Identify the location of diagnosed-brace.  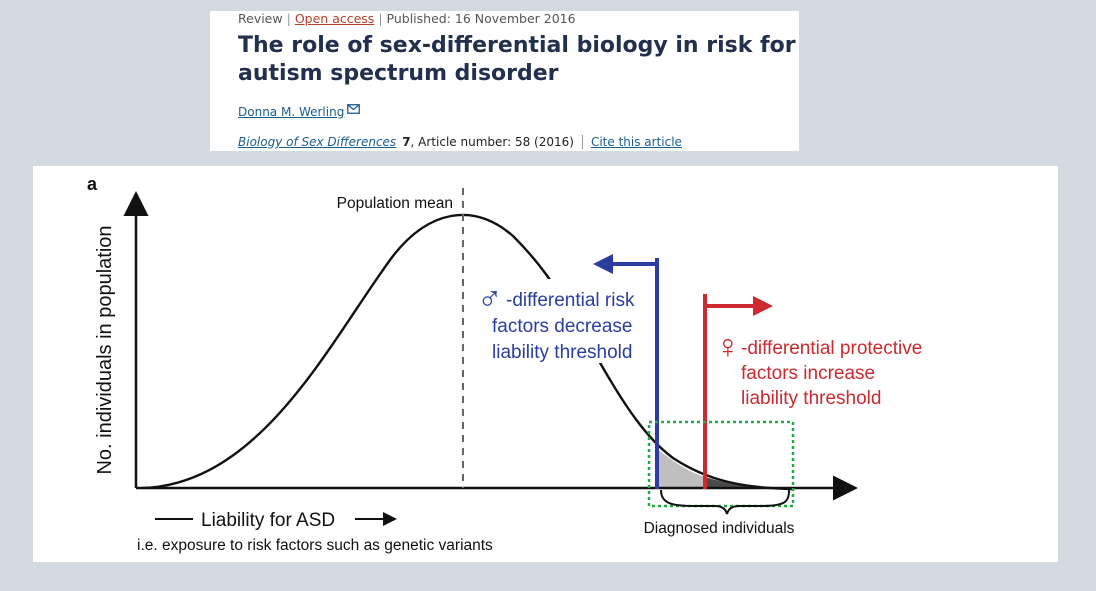
(725, 502).